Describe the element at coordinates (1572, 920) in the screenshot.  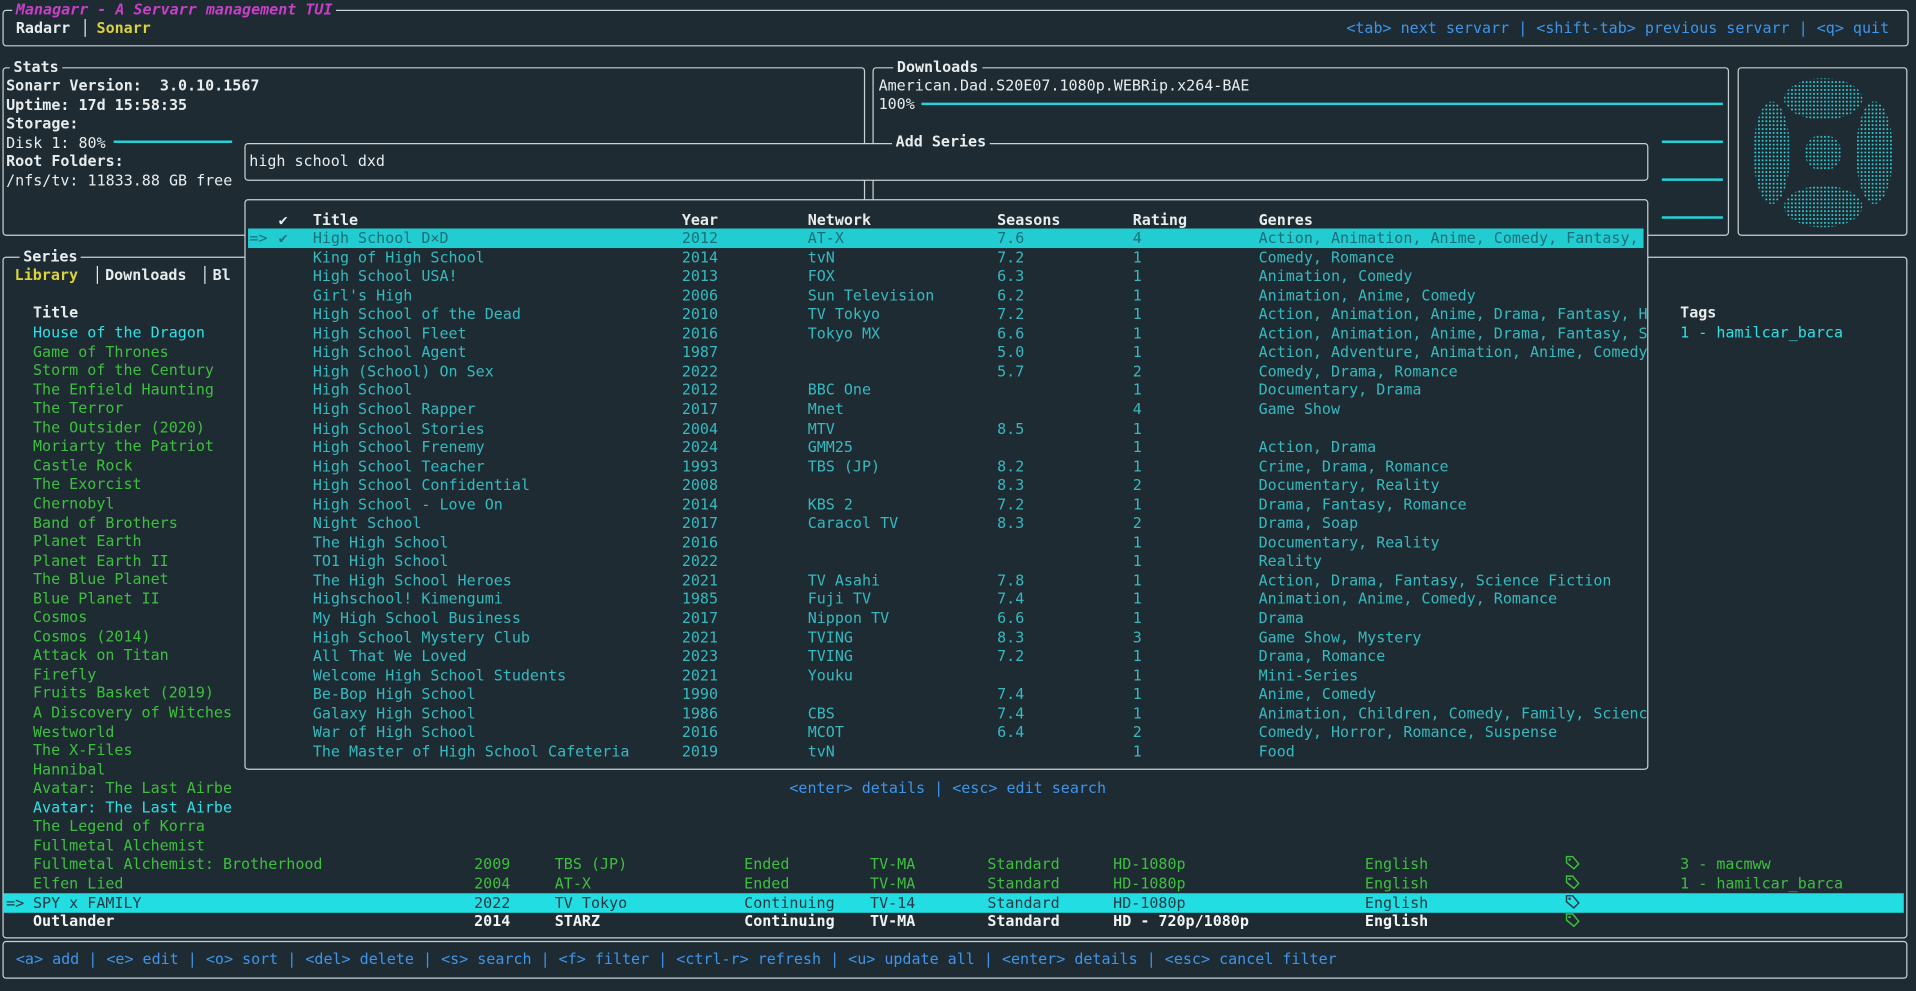
I see `tag-icon` at that location.